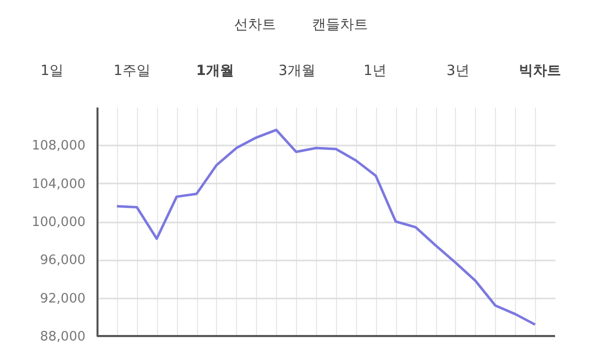  I want to click on text: 빅차트, so click(540, 71).